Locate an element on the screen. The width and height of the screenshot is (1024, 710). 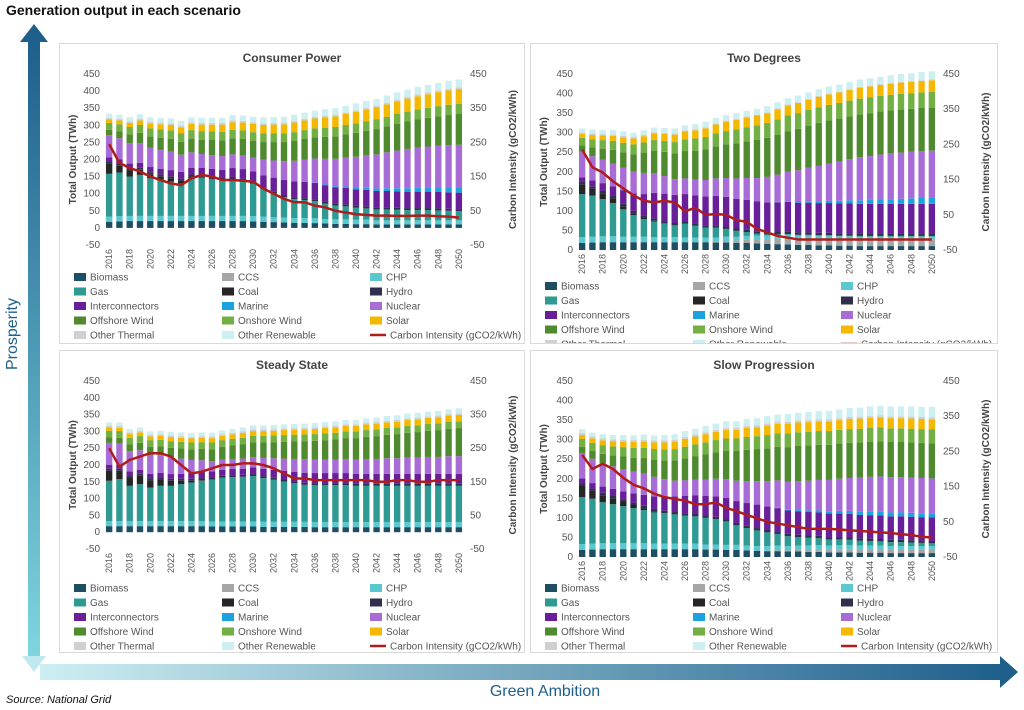
y-tick-label: 150 is located at coordinates (91, 177).